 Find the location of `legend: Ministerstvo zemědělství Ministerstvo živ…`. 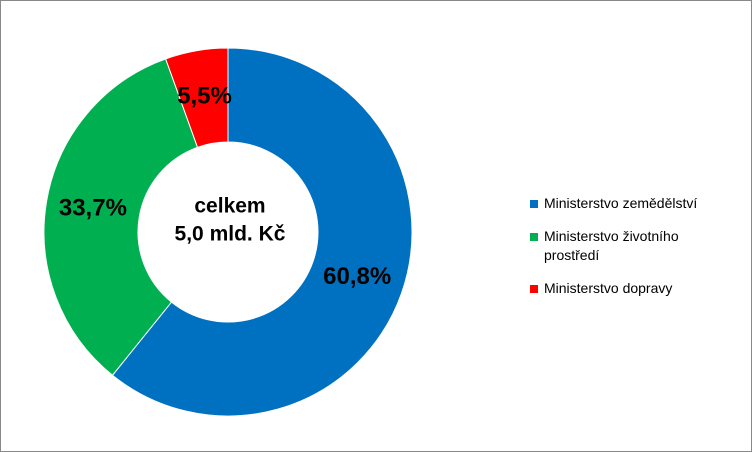

legend: Ministerstvo zemědělství Ministerstvo živ… is located at coordinates (625, 253).